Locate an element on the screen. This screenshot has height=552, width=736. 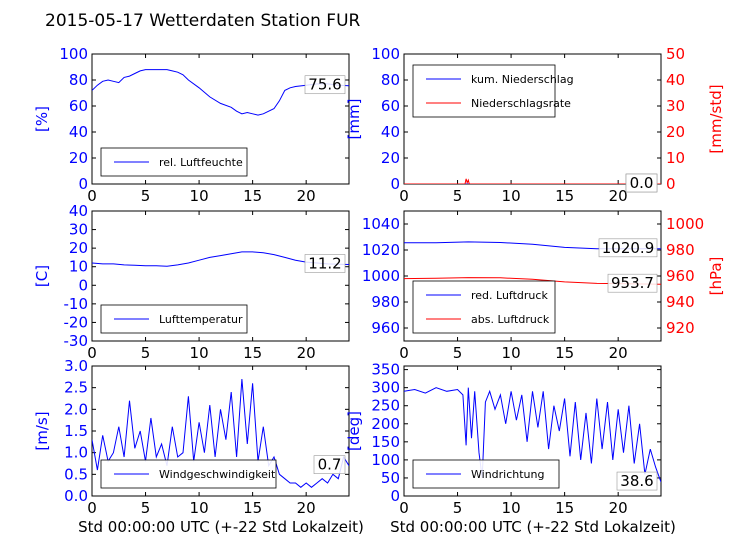
y-right-tick-label: 50 is located at coordinates (675, 54).